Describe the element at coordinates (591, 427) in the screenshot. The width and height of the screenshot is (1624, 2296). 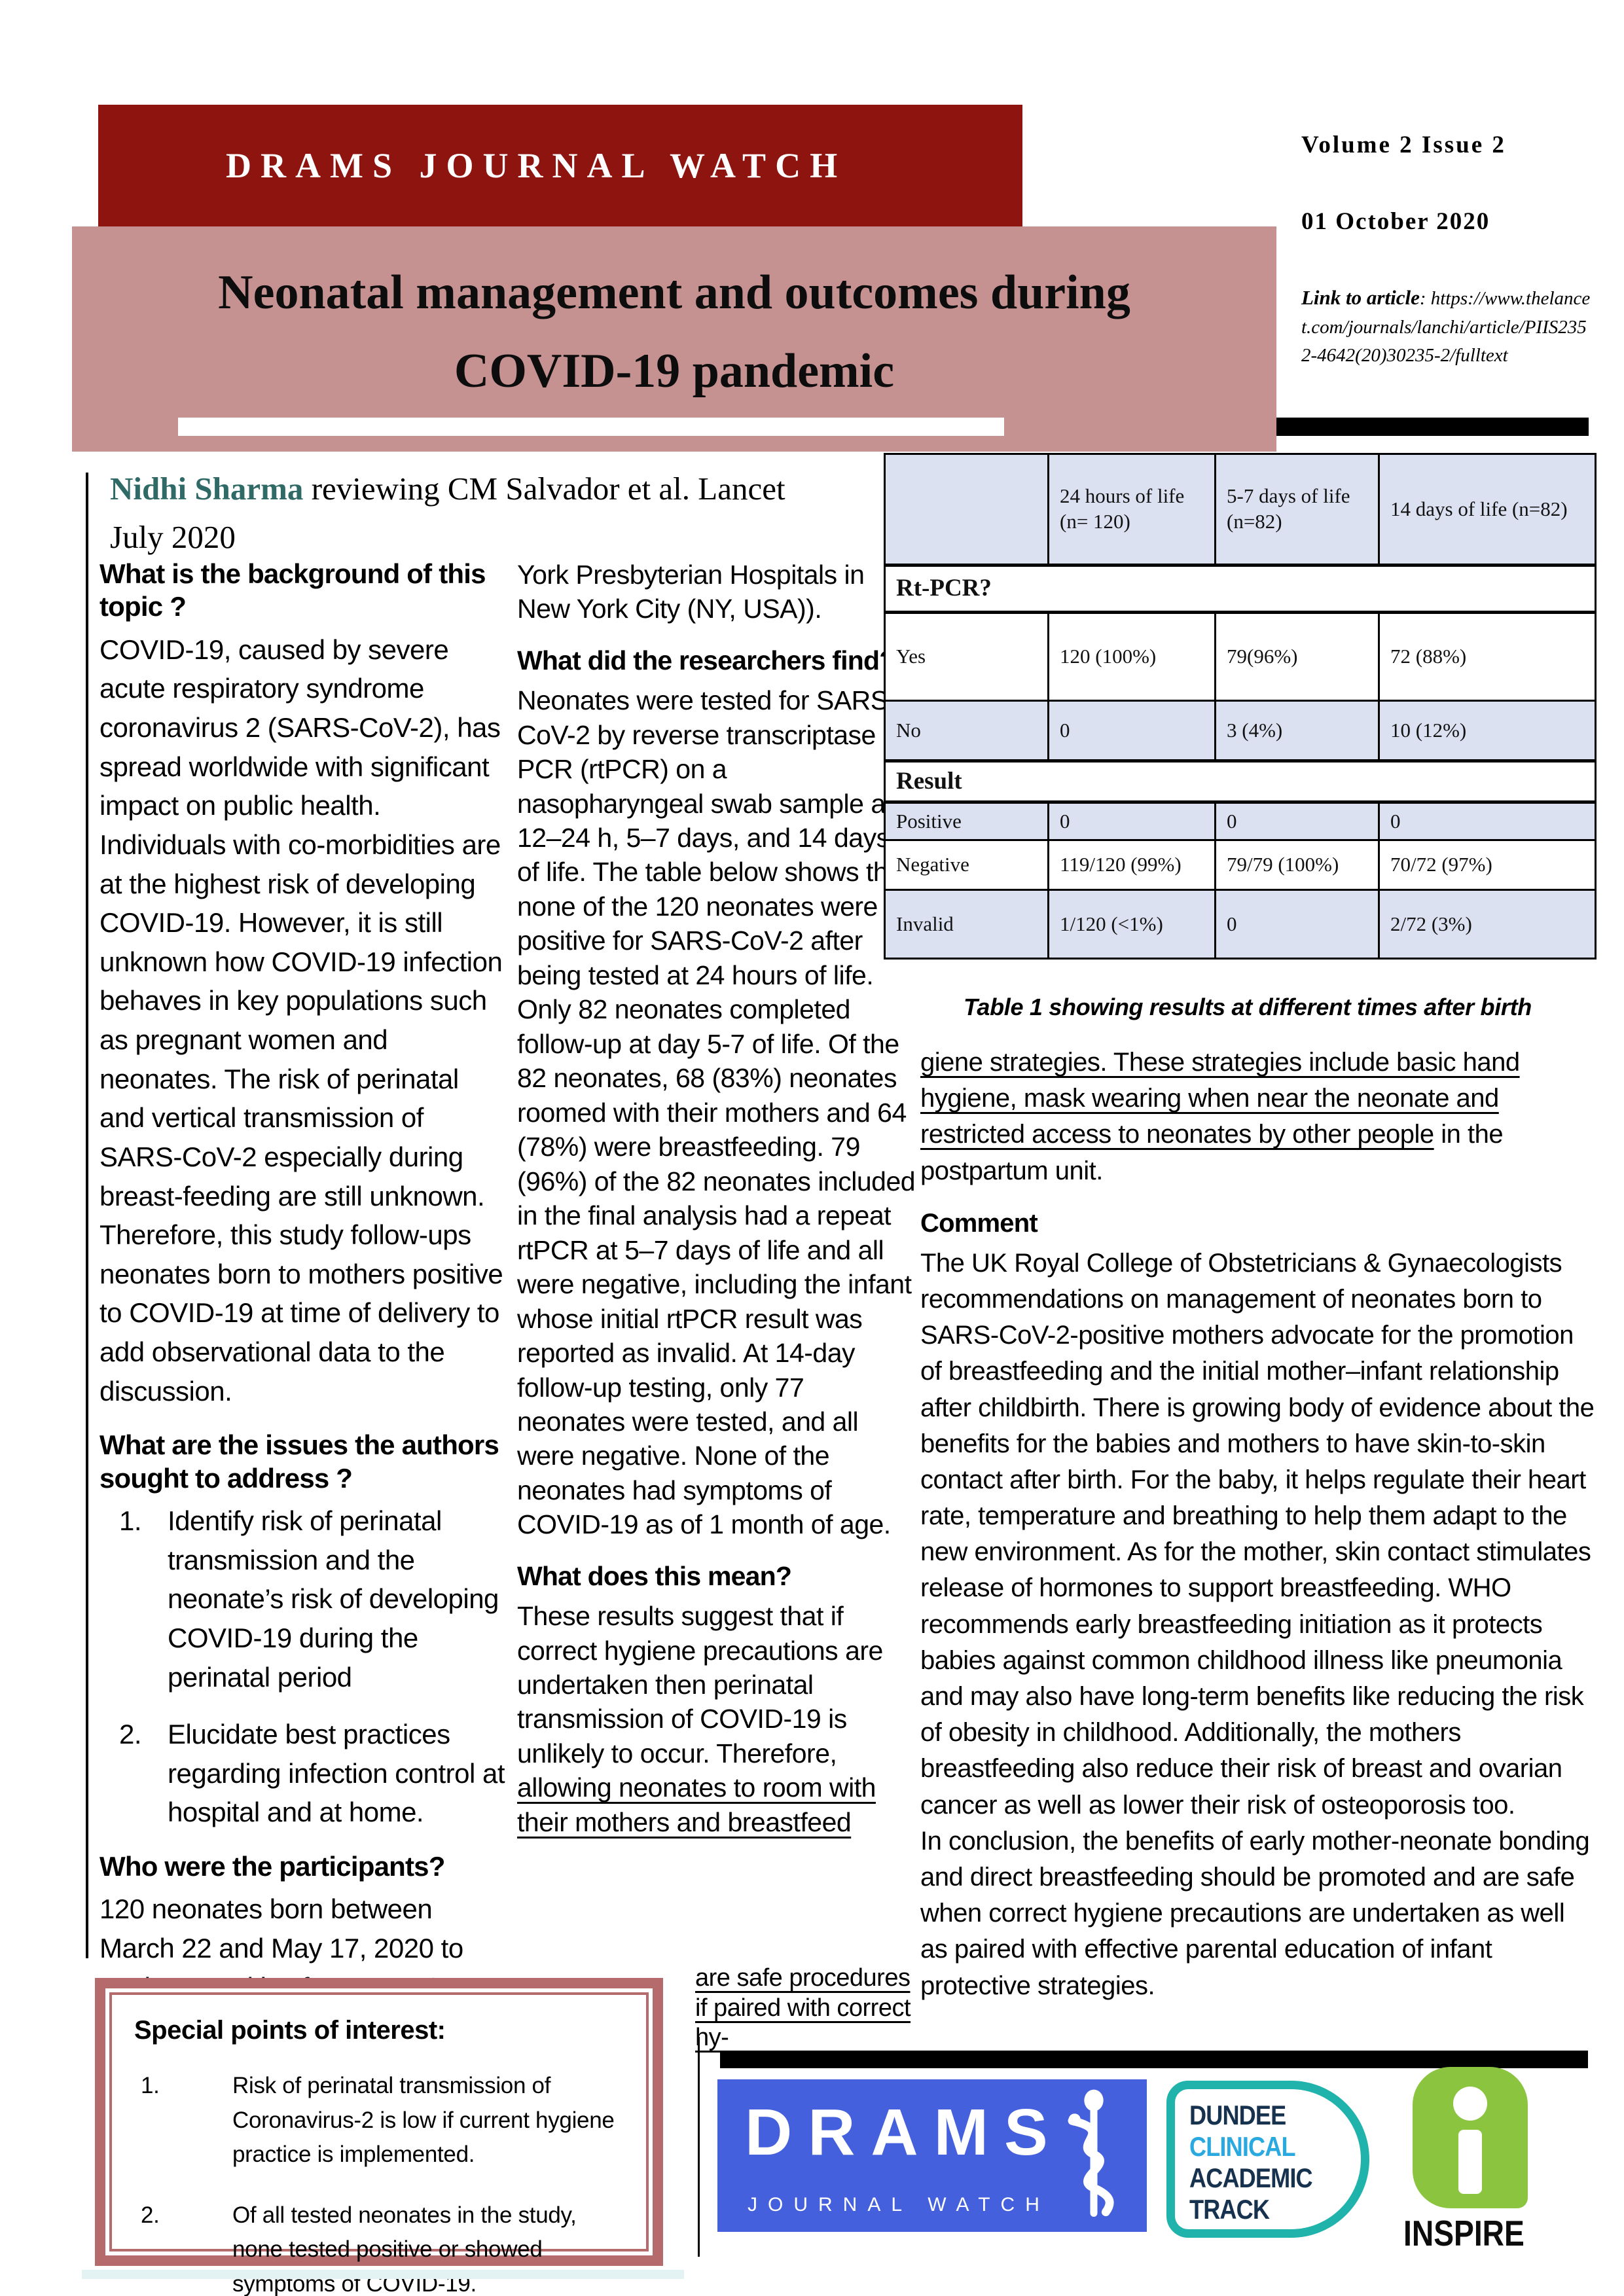
I see `title-underline-strip` at that location.